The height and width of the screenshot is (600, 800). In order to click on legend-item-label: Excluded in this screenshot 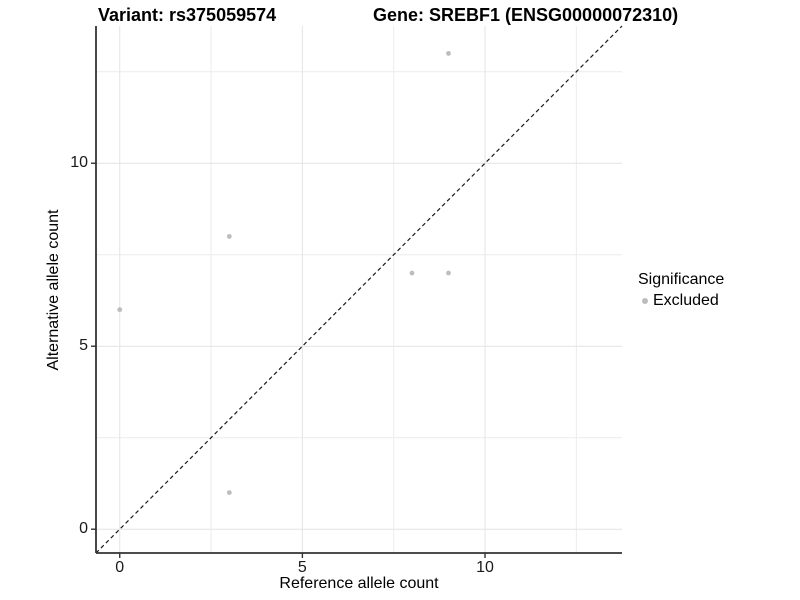, I will do `click(686, 300)`.